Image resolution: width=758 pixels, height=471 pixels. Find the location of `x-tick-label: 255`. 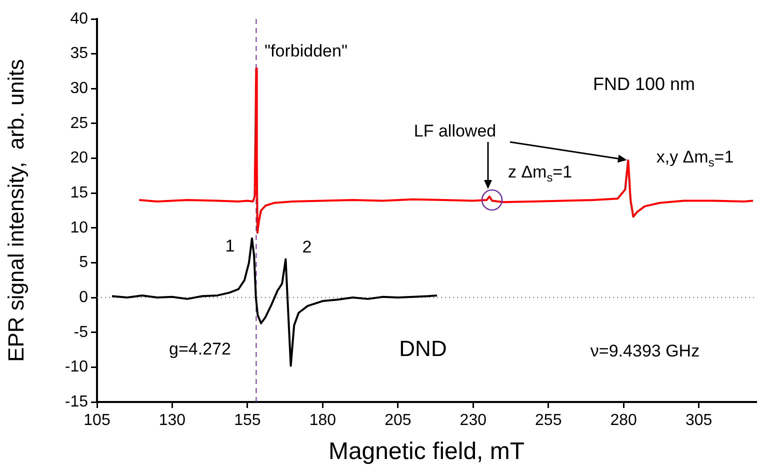

x-tick-label: 255 is located at coordinates (548, 421).